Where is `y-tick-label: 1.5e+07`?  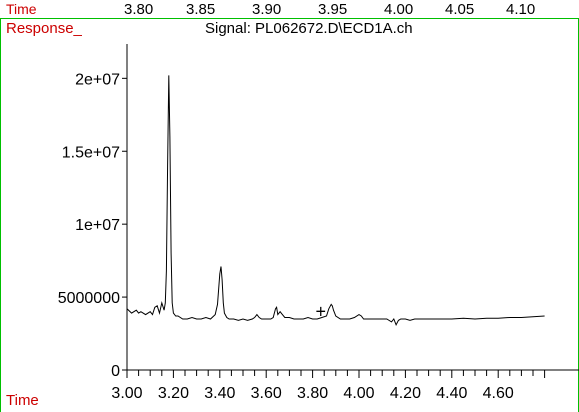
y-tick-label: 1.5e+07 is located at coordinates (91, 152).